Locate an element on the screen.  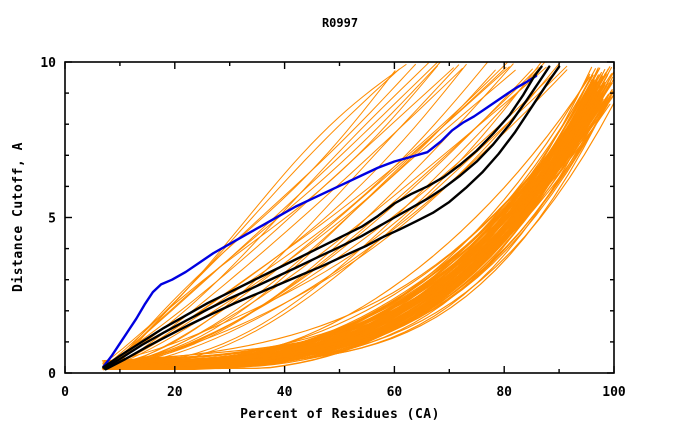
x-tick-label: 40 is located at coordinates (285, 392).